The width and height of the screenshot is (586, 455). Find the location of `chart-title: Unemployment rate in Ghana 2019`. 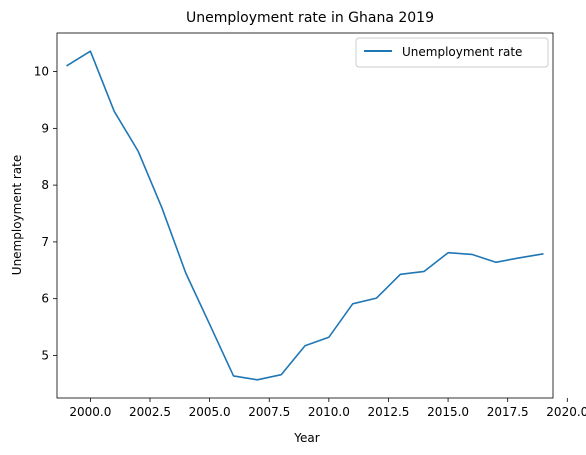

chart-title: Unemployment rate in Ghana 2019 is located at coordinates (310, 18).